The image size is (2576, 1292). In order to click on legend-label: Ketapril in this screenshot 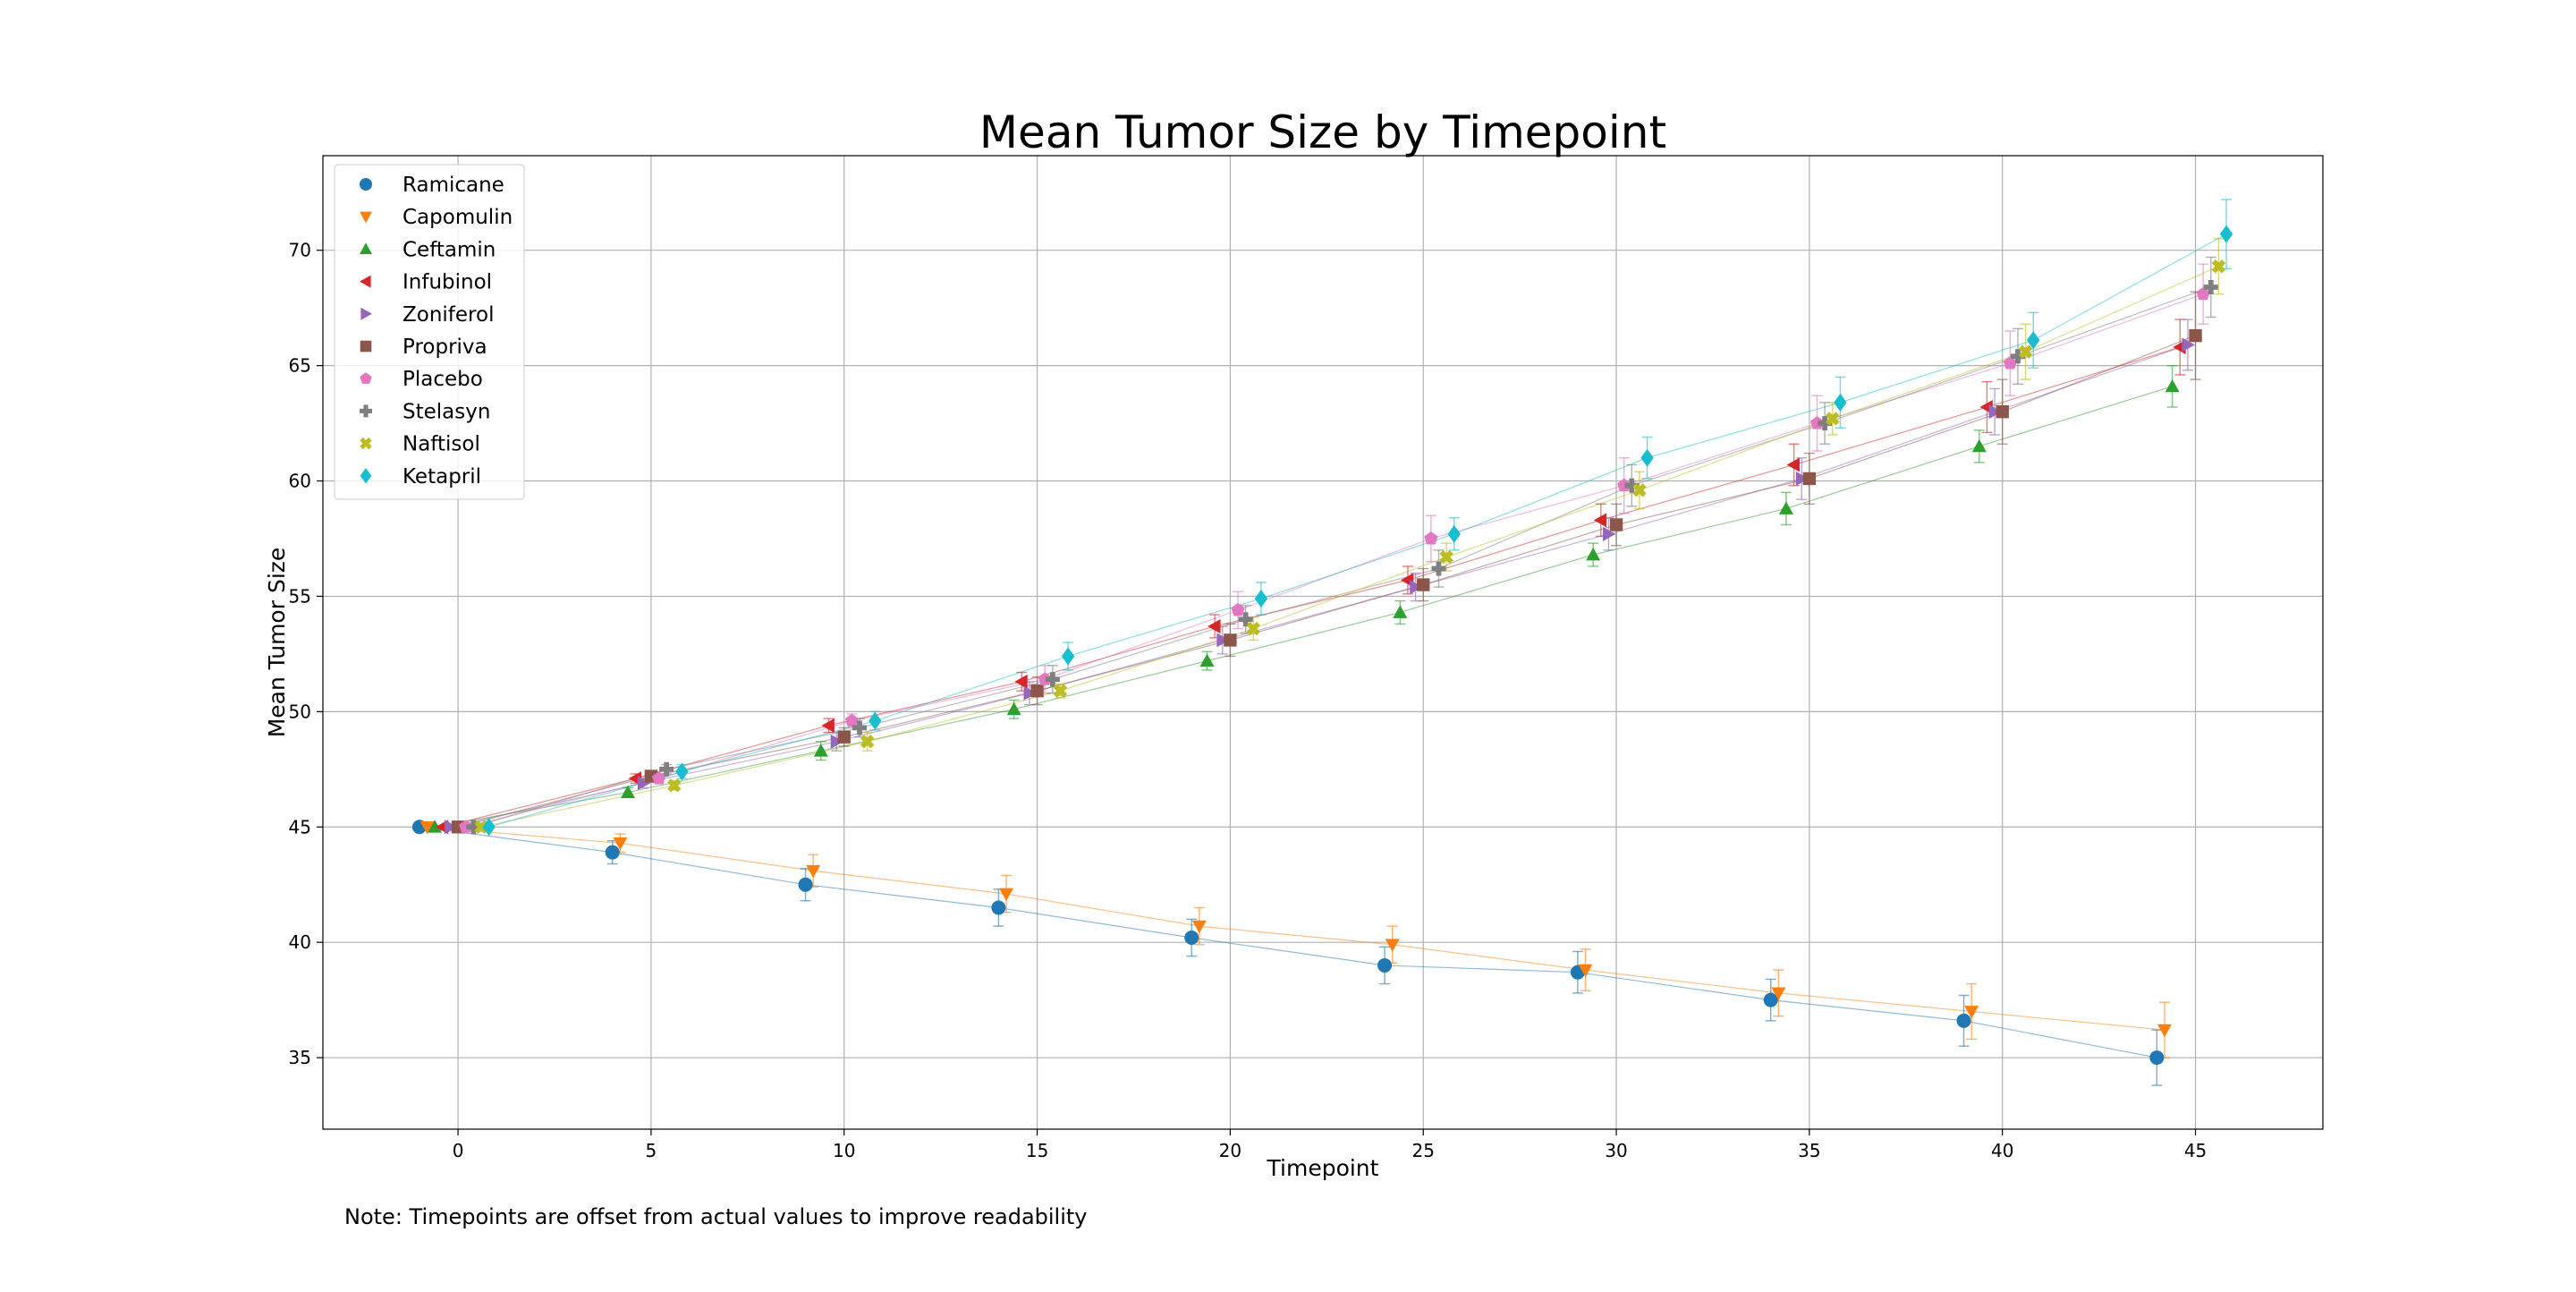, I will do `click(441, 477)`.